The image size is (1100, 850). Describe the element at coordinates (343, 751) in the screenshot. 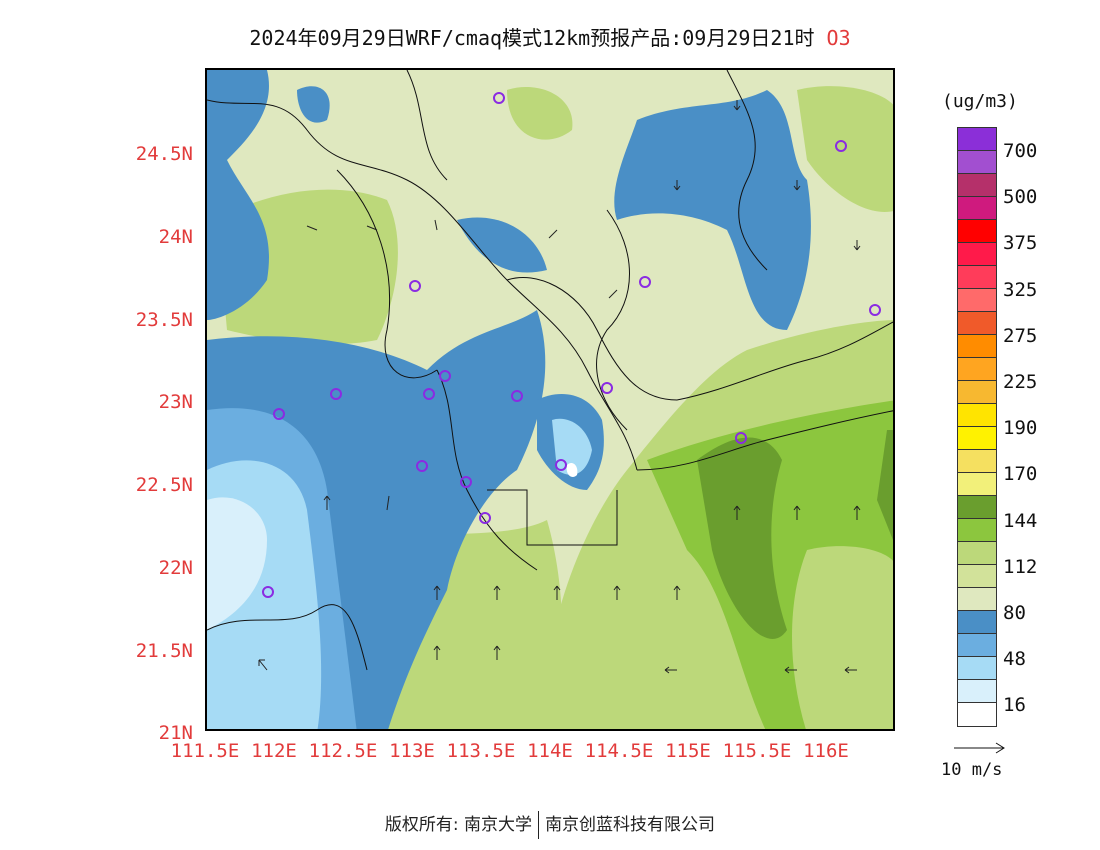

I see `x-tick-label: 112.5E` at that location.